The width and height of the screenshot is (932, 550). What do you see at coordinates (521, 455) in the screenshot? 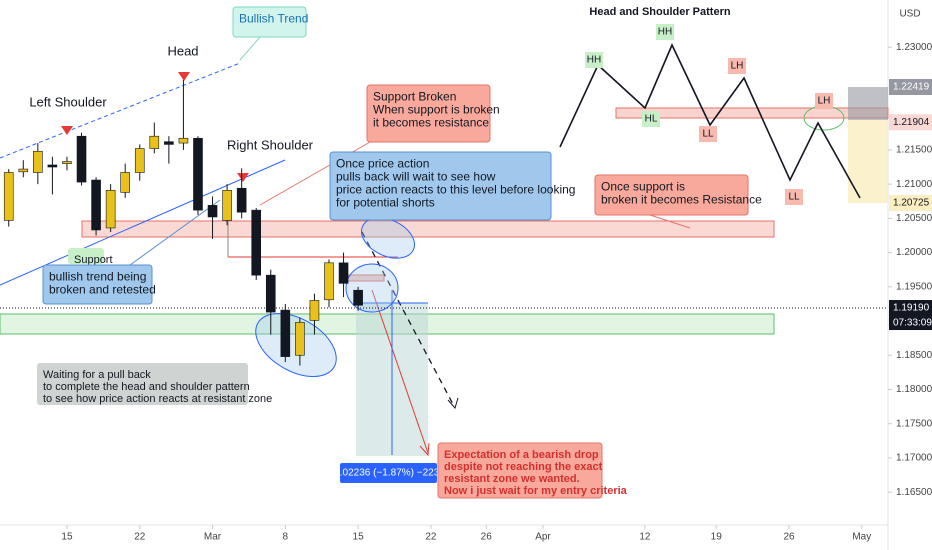
I see `annotation-text: Expectation of a bearish drop` at bounding box center [521, 455].